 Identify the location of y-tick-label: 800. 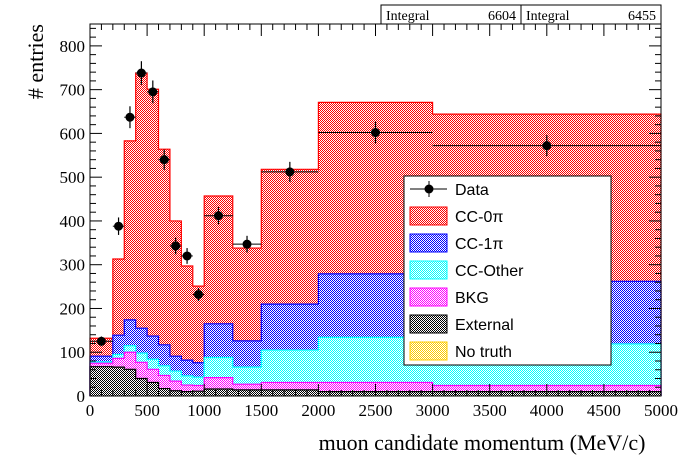
(73, 46).